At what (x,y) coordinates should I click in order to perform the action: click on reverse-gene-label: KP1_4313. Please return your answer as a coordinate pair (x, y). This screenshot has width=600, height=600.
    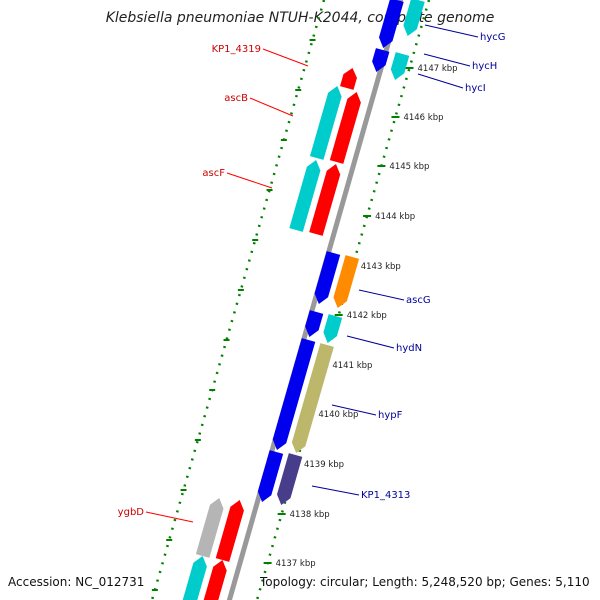
    Looking at the image, I should click on (385, 495).